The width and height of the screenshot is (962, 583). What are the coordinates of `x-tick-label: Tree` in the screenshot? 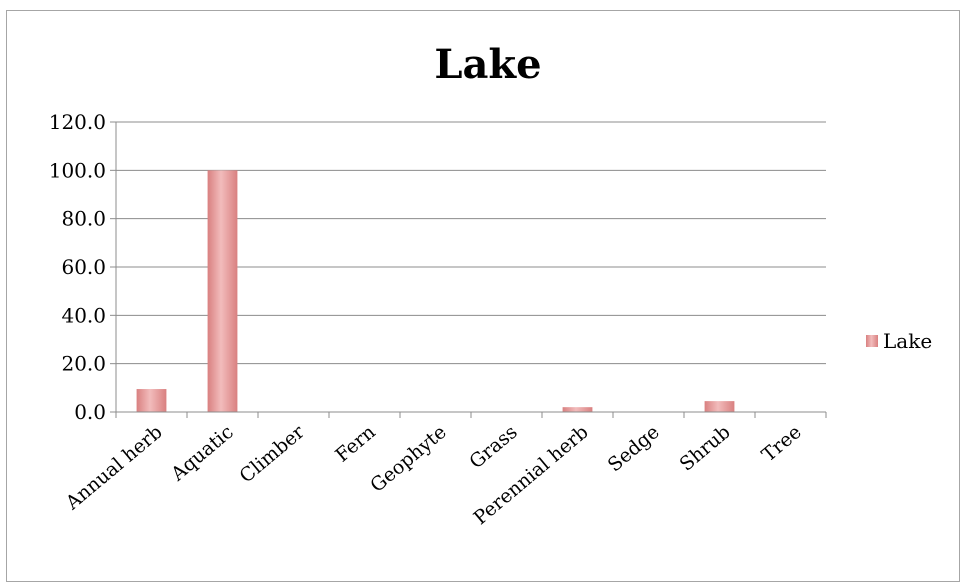 It's located at (782, 443).